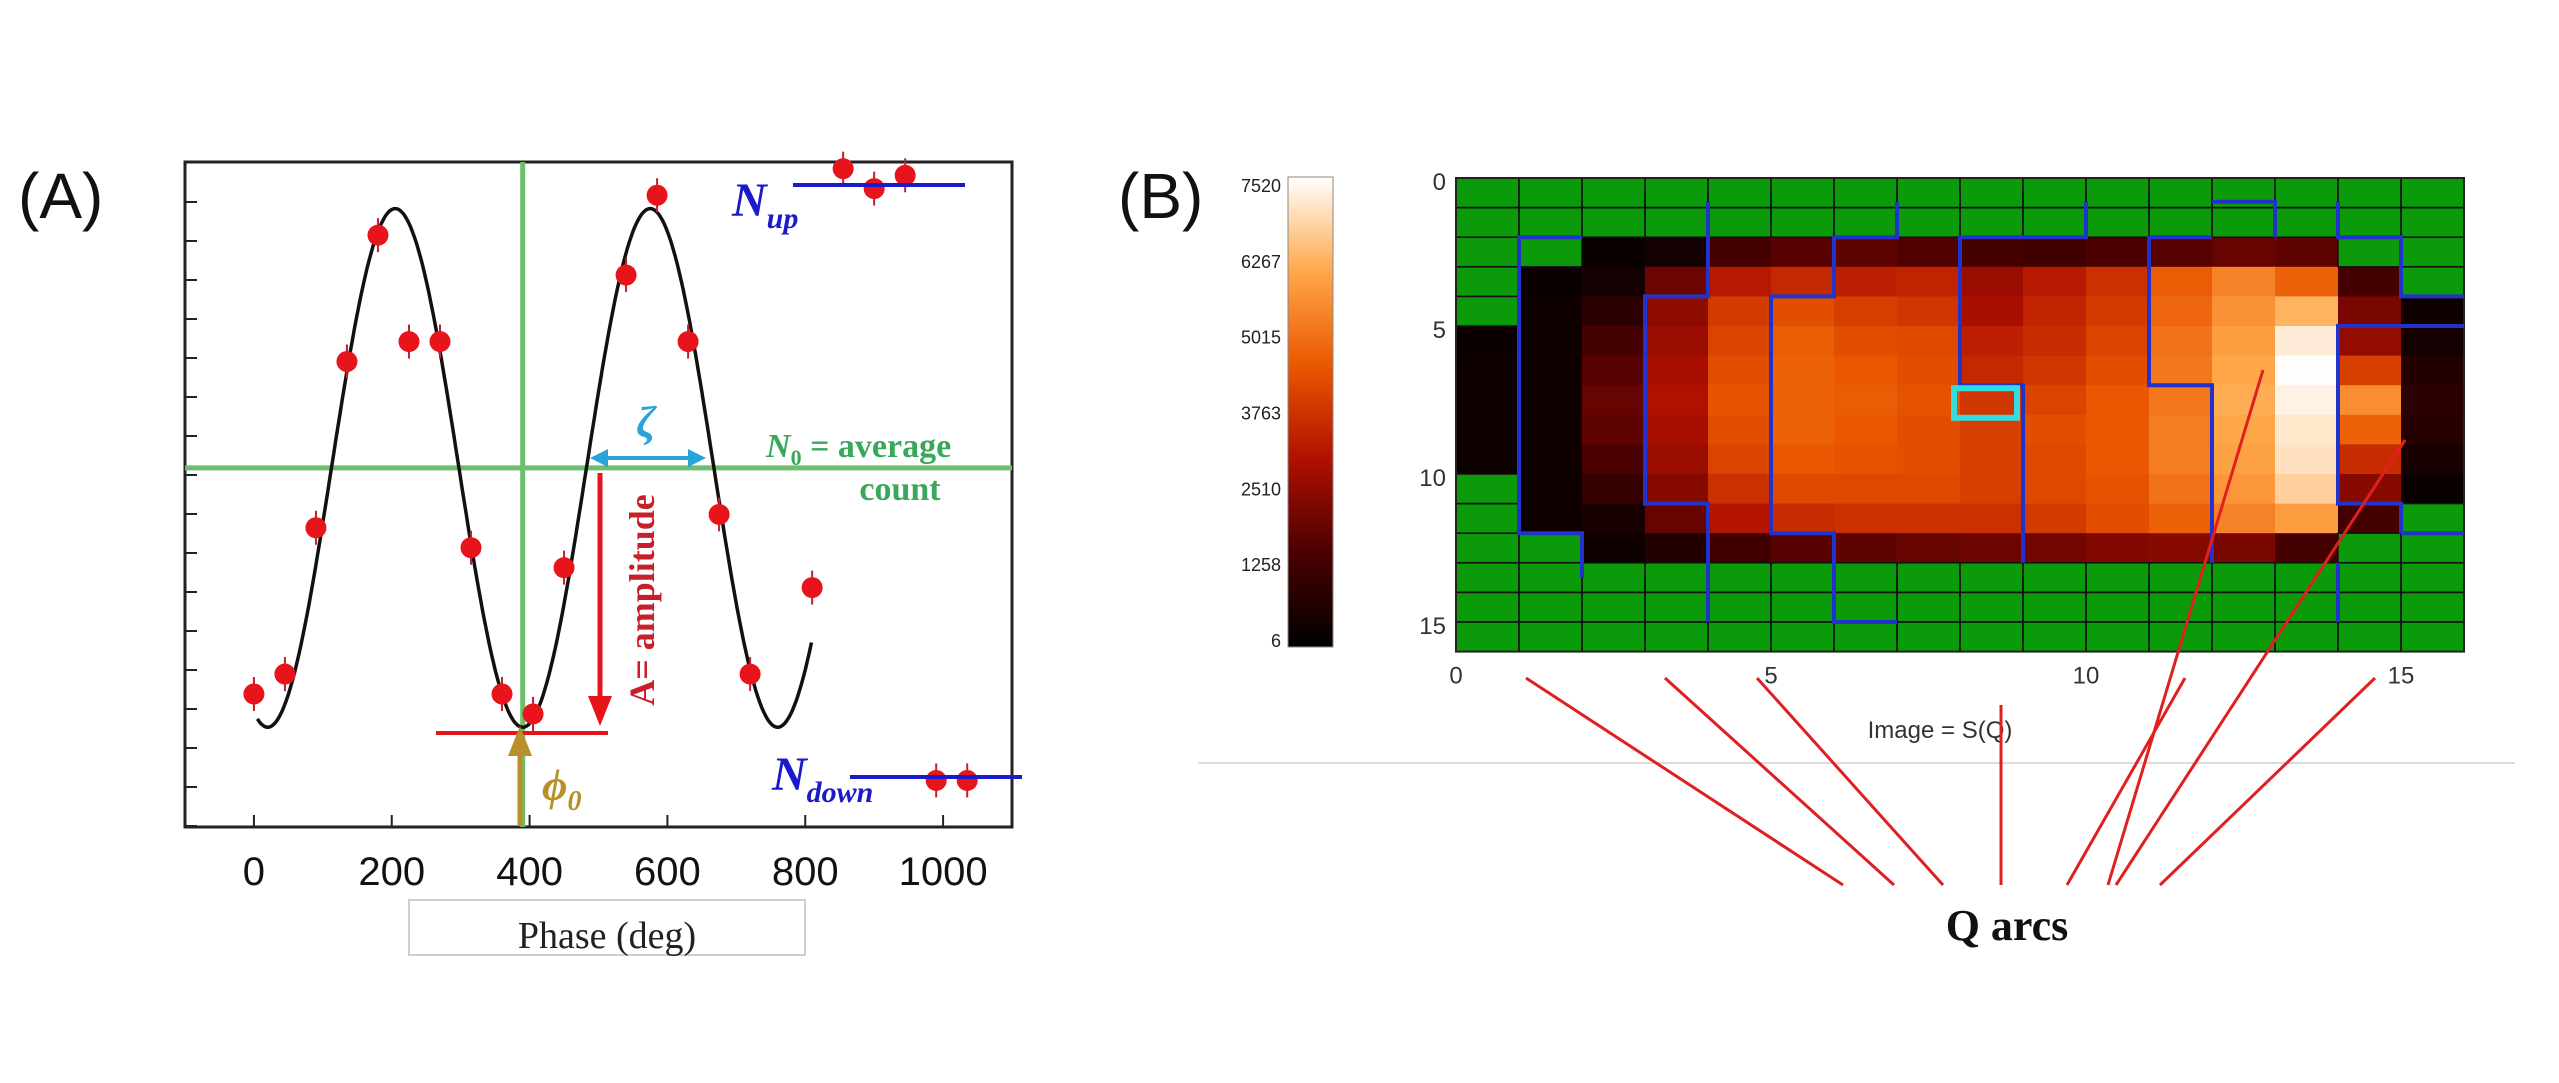  Describe the element at coordinates (1261, 565) in the screenshot. I see `colorbar-tick-label: 1258` at that location.